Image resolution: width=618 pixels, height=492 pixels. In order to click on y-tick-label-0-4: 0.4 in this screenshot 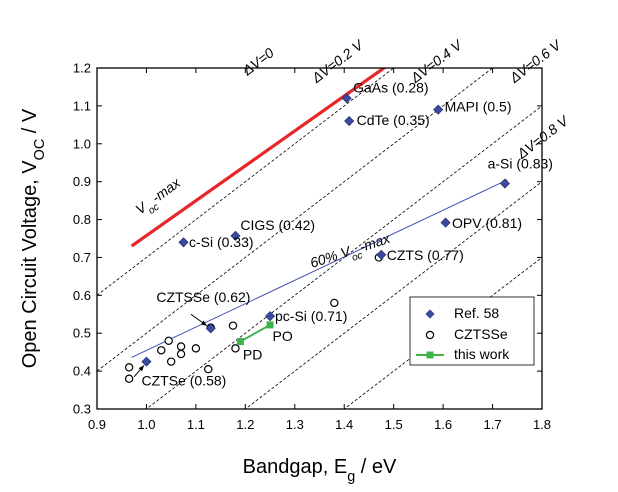, I will do `click(82, 371)`.